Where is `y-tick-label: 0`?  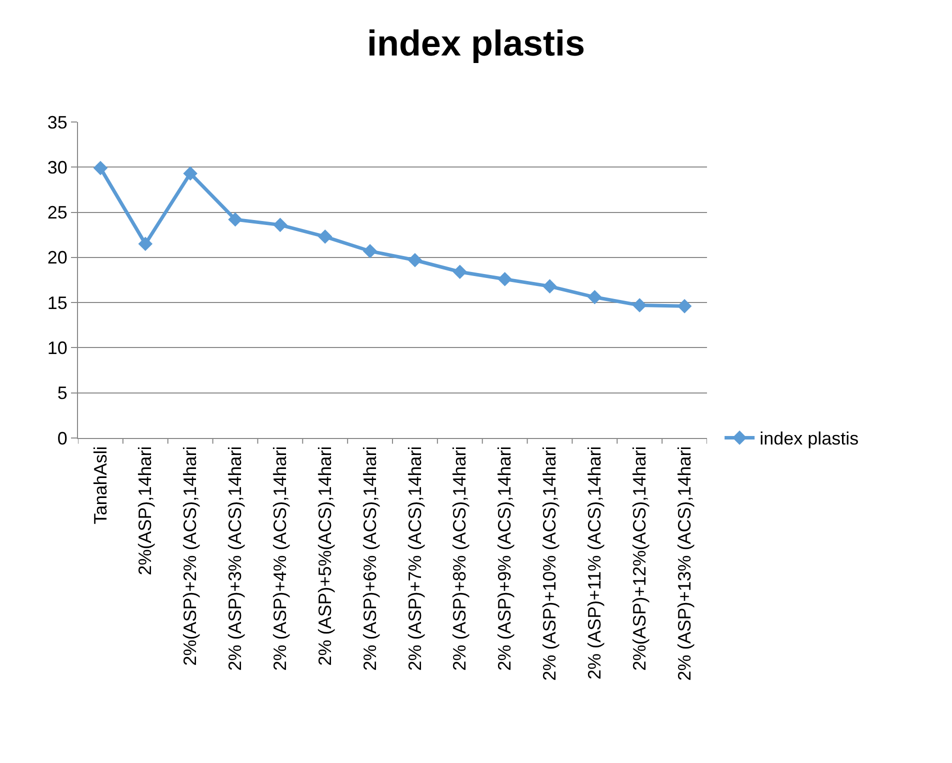 y-tick-label: 0 is located at coordinates (62, 438).